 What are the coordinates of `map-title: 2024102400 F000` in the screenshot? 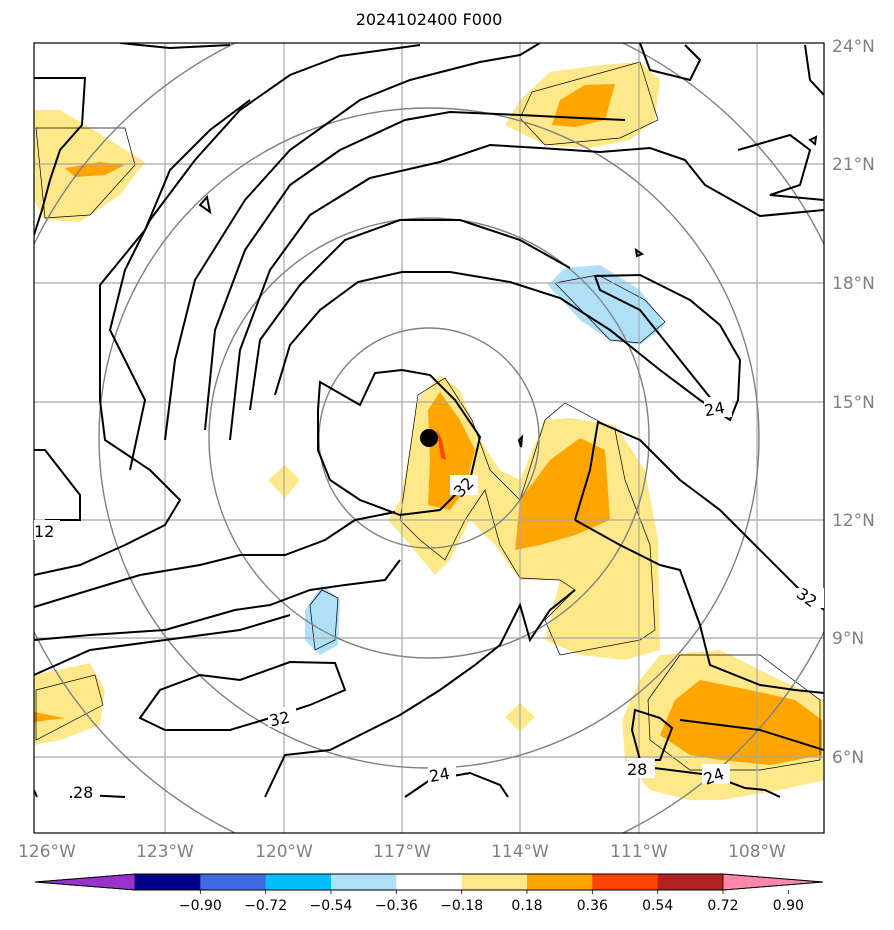 It's located at (429, 19).